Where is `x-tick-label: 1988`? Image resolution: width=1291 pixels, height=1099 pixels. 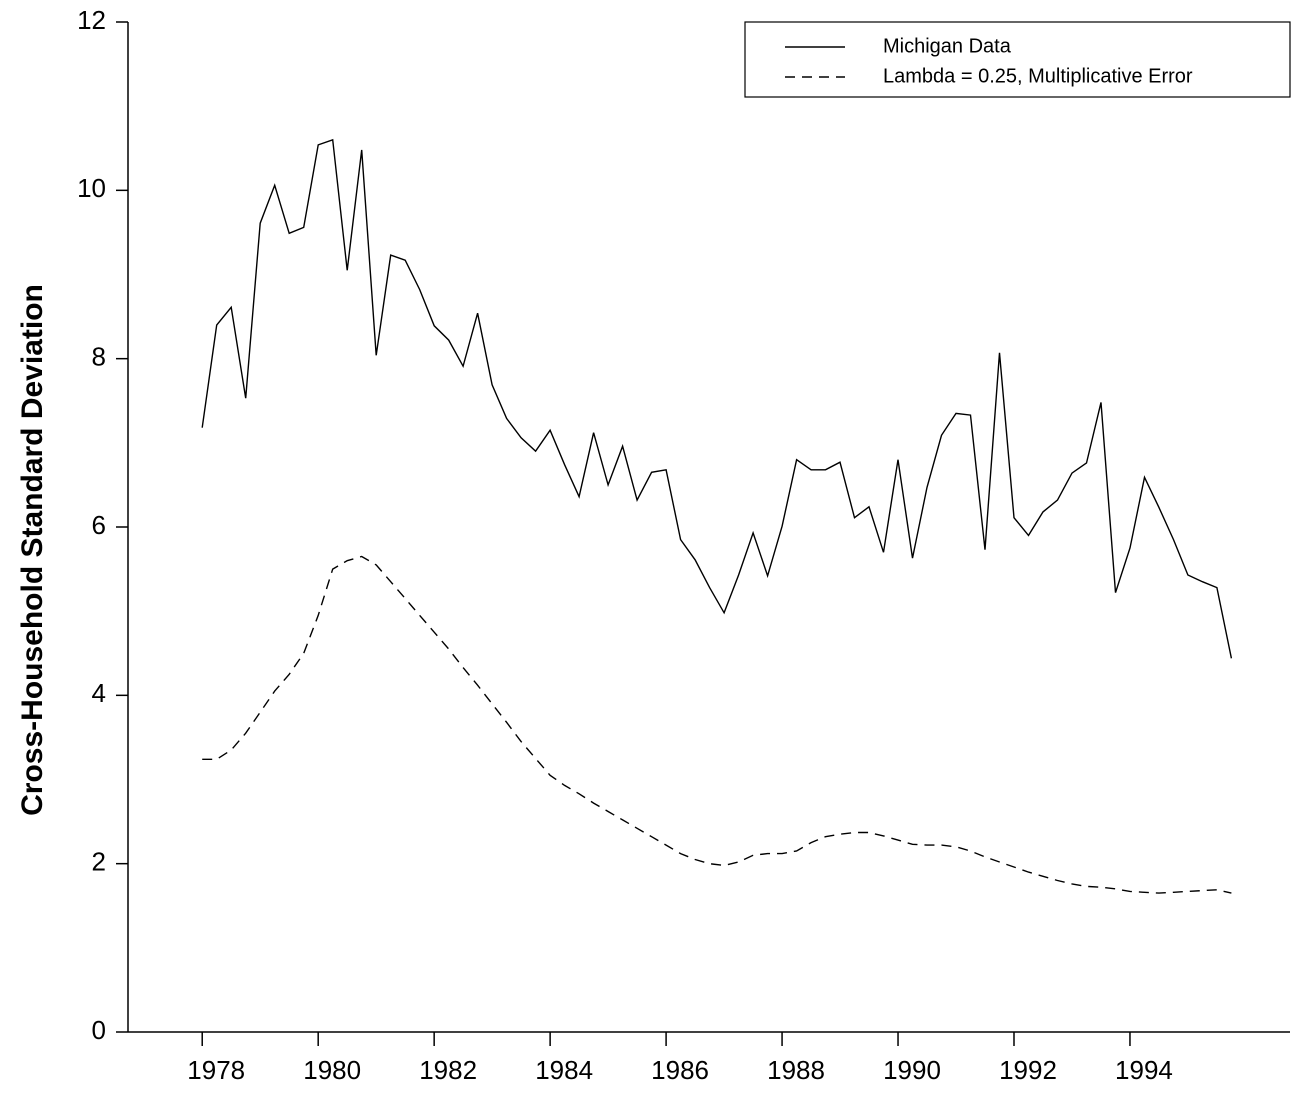
x-tick-label: 1988 is located at coordinates (796, 1070).